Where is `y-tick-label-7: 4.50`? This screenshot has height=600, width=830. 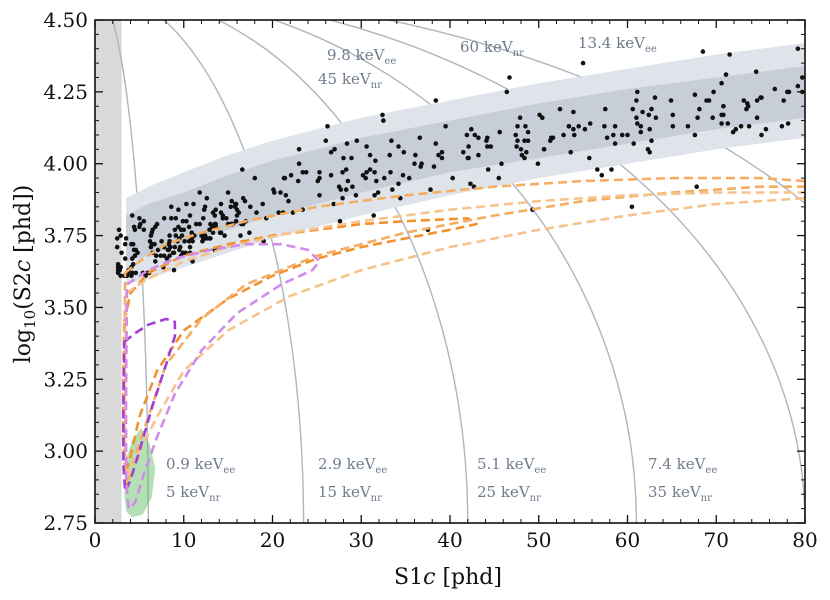
y-tick-label-7: 4.50 is located at coordinates (65, 20).